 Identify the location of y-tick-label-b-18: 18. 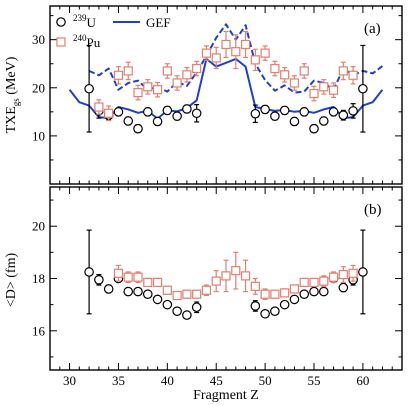
(38, 278).